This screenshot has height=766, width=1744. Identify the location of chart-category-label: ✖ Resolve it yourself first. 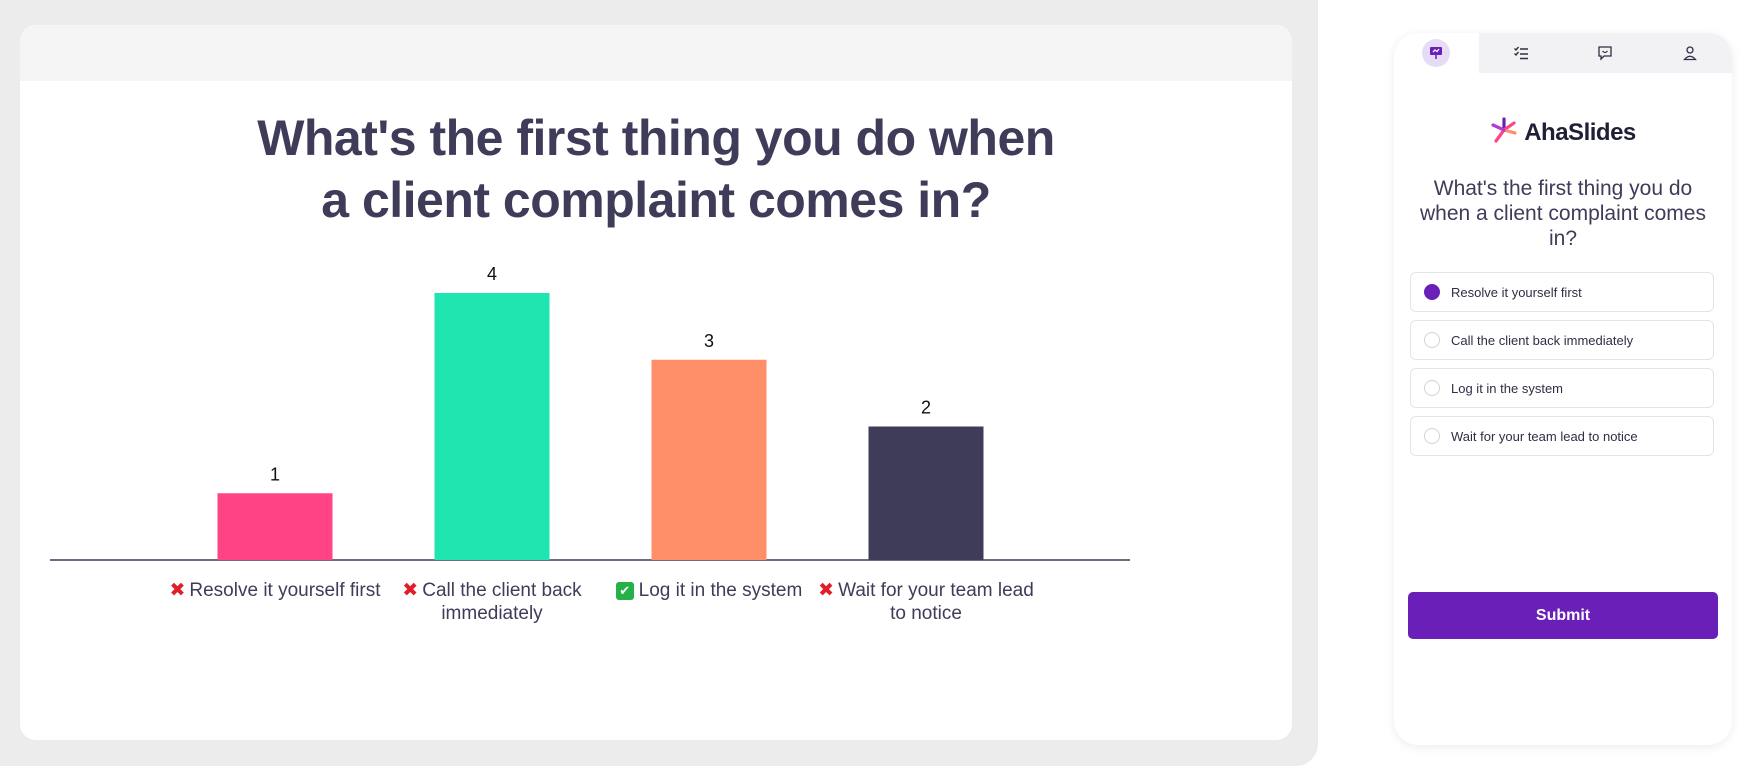
(275, 590).